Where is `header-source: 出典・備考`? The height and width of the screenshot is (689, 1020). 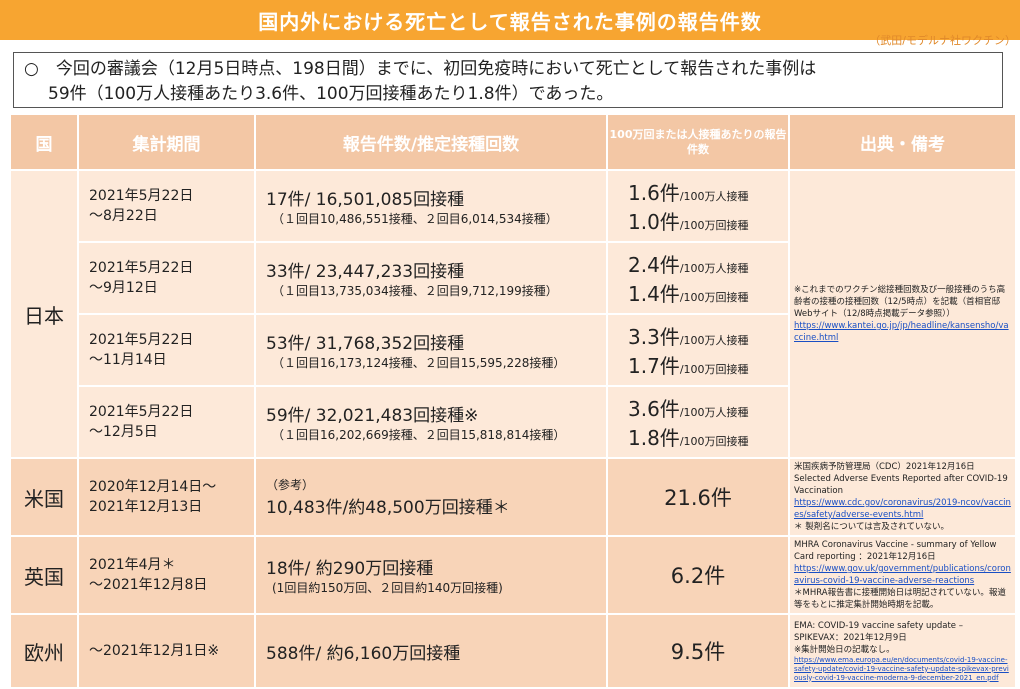
header-source: 出典・備考 is located at coordinates (902, 142).